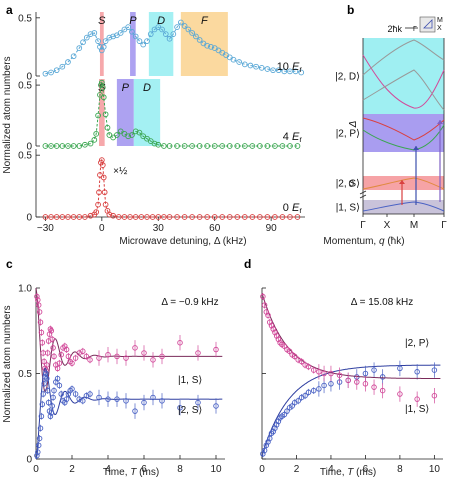 This screenshot has height=483, width=459. What do you see at coordinates (382, 302) in the screenshot?
I see `panel-d-title: Δ = 15.08 kHz` at bounding box center [382, 302].